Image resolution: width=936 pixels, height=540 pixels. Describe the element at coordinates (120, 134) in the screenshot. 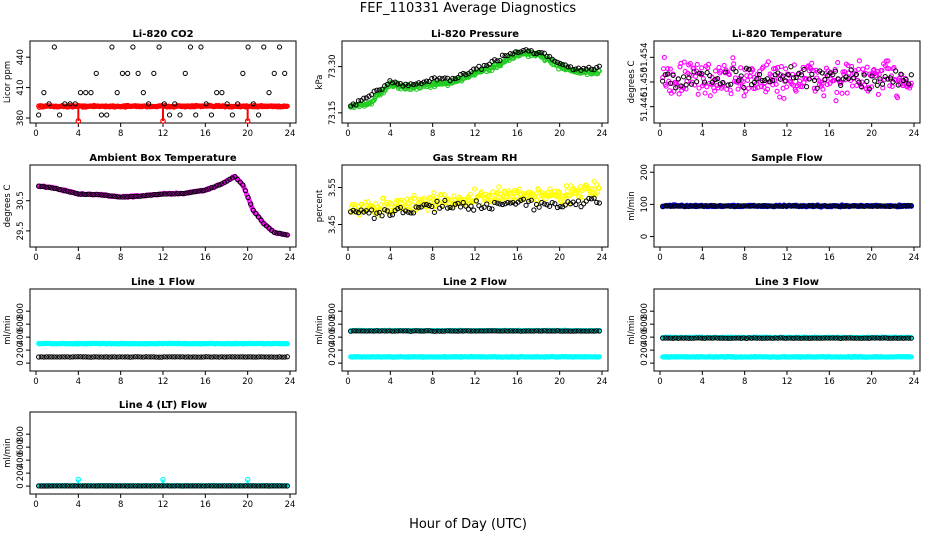

I see `x-tick-label: 8` at that location.